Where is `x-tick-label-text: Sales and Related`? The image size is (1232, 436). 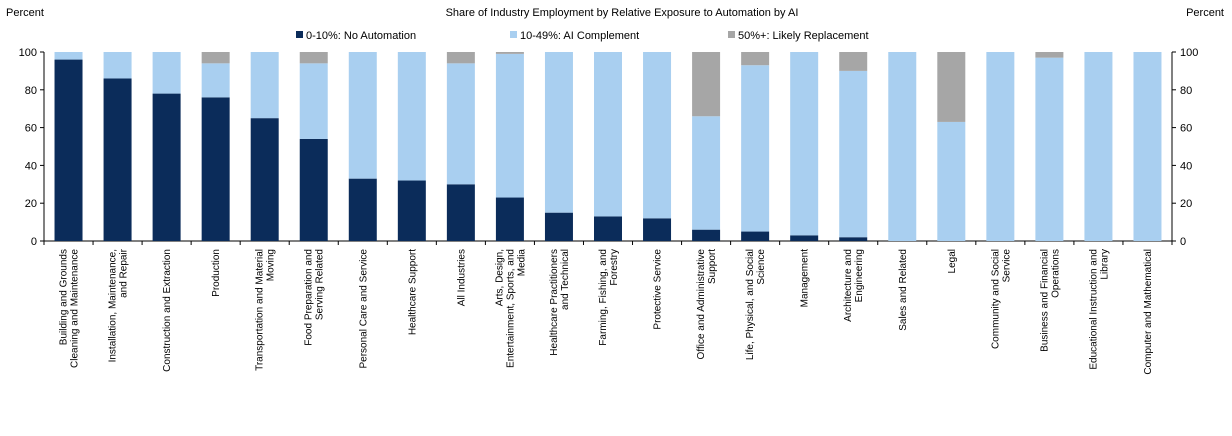
x-tick-label-text: Sales and Related is located at coordinates (903, 290).